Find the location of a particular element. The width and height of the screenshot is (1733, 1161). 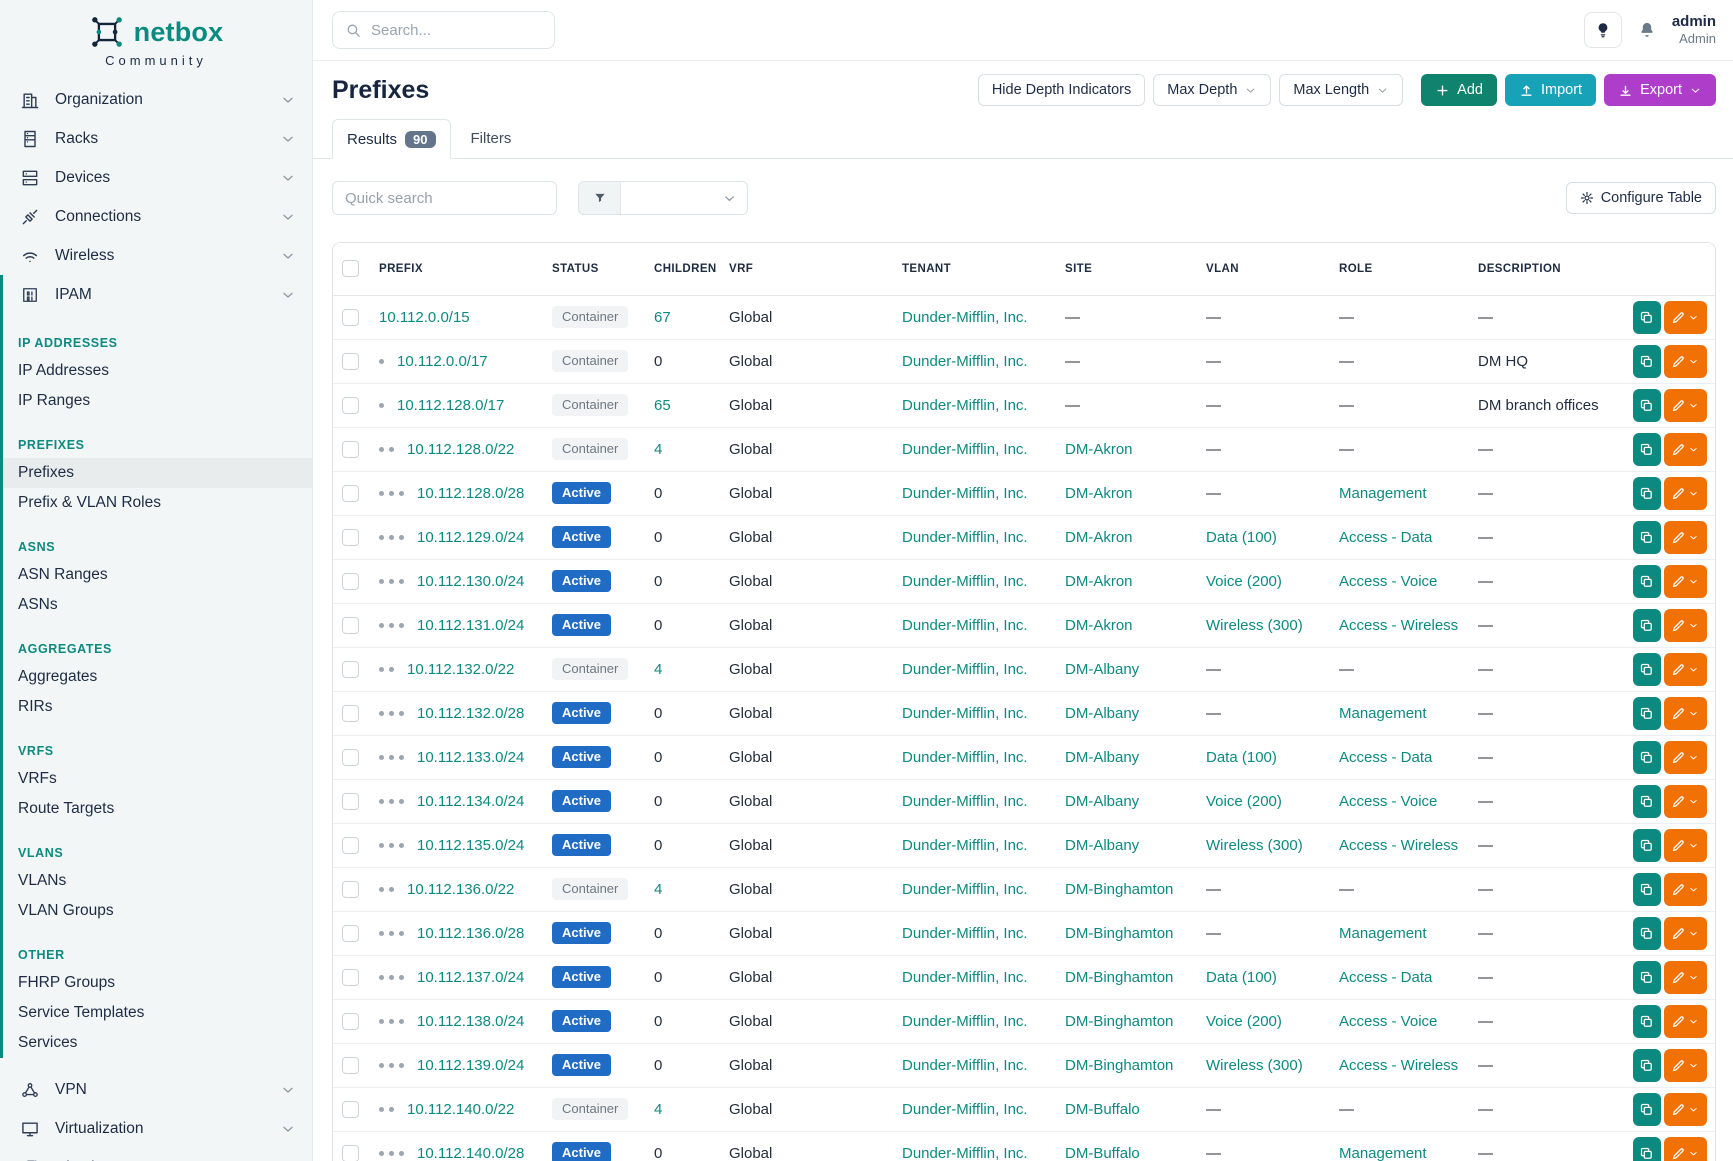

column-header: ROLE is located at coordinates (1408, 269).